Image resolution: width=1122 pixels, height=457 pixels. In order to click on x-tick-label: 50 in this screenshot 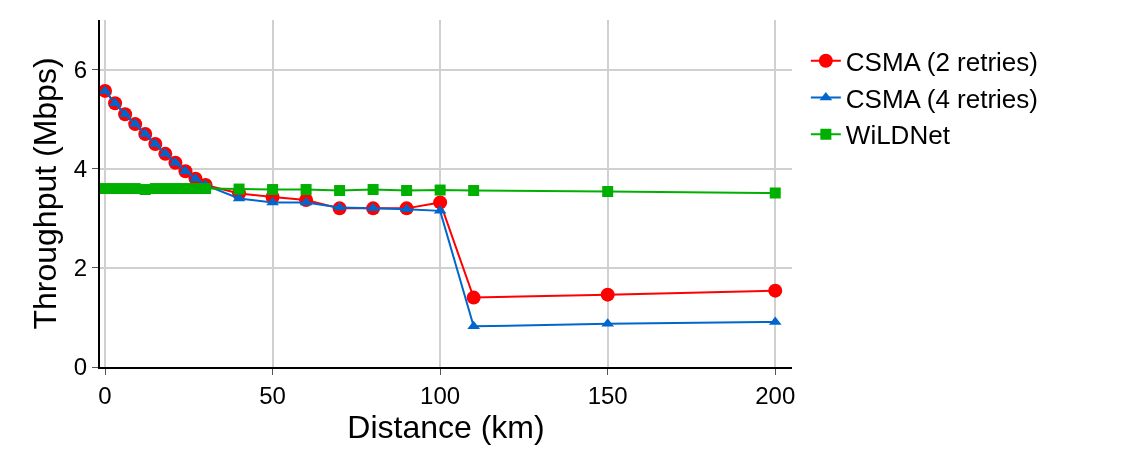, I will do `click(272, 395)`.